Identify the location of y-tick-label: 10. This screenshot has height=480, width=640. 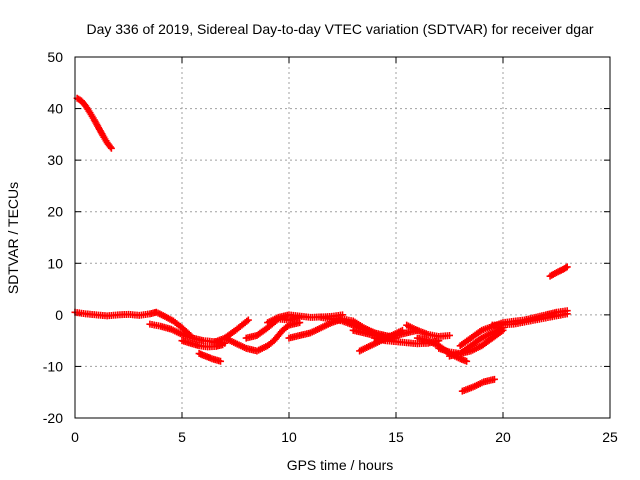
(55, 263).